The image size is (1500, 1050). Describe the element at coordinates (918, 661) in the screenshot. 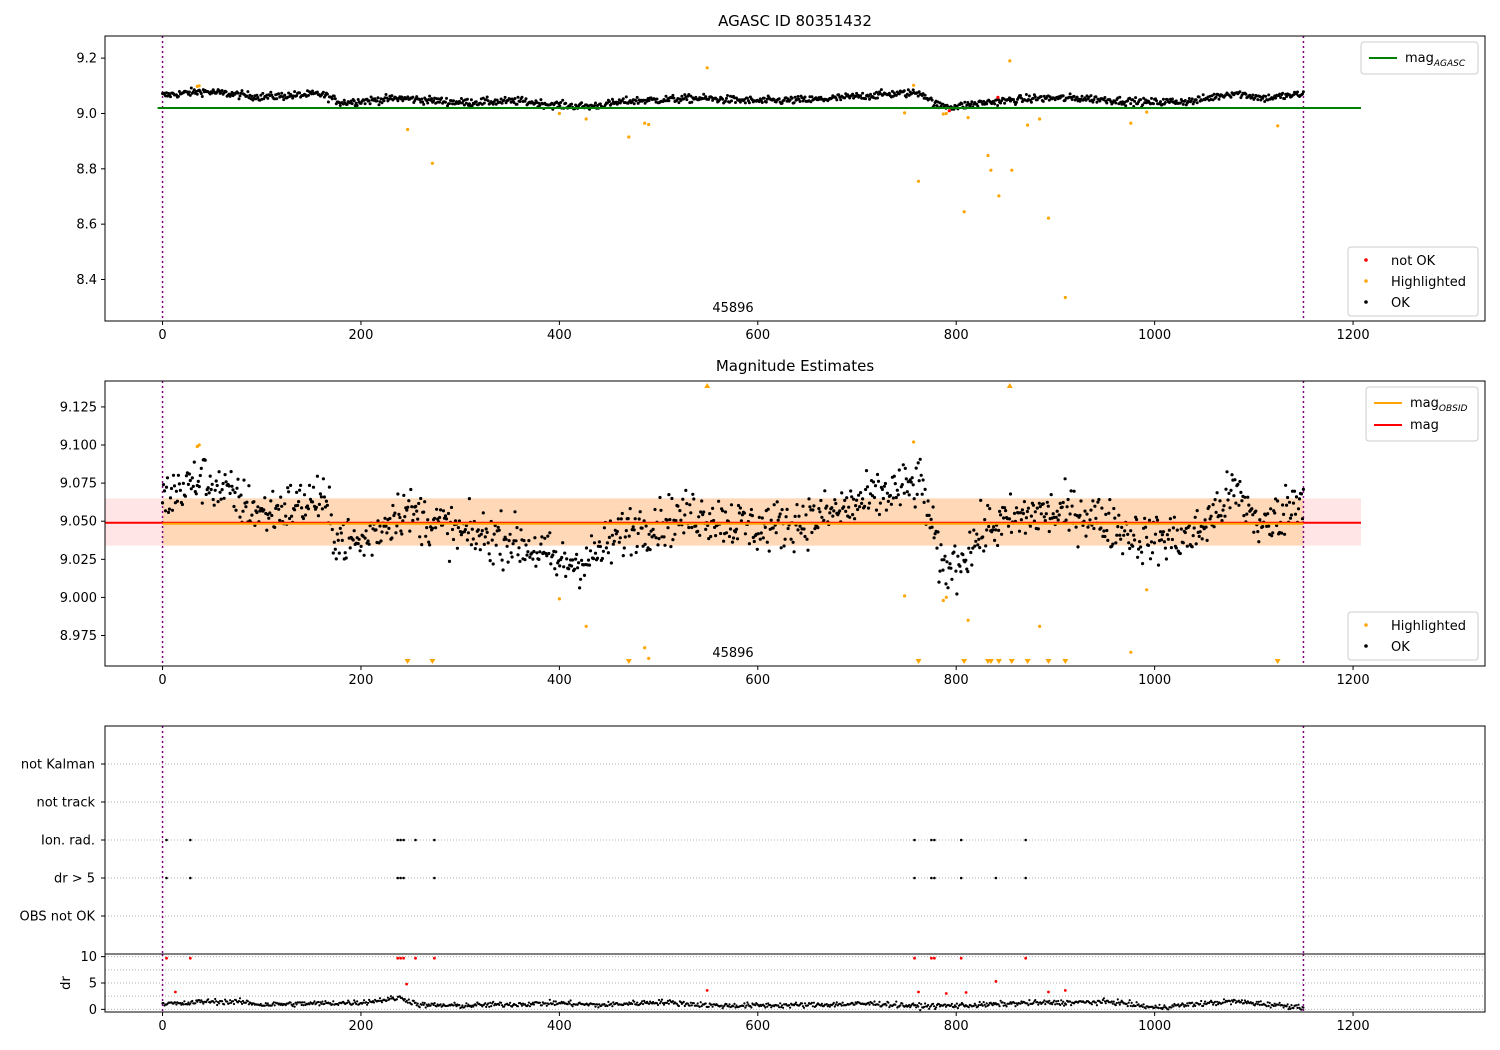

I see `offscale-low-marker` at that location.